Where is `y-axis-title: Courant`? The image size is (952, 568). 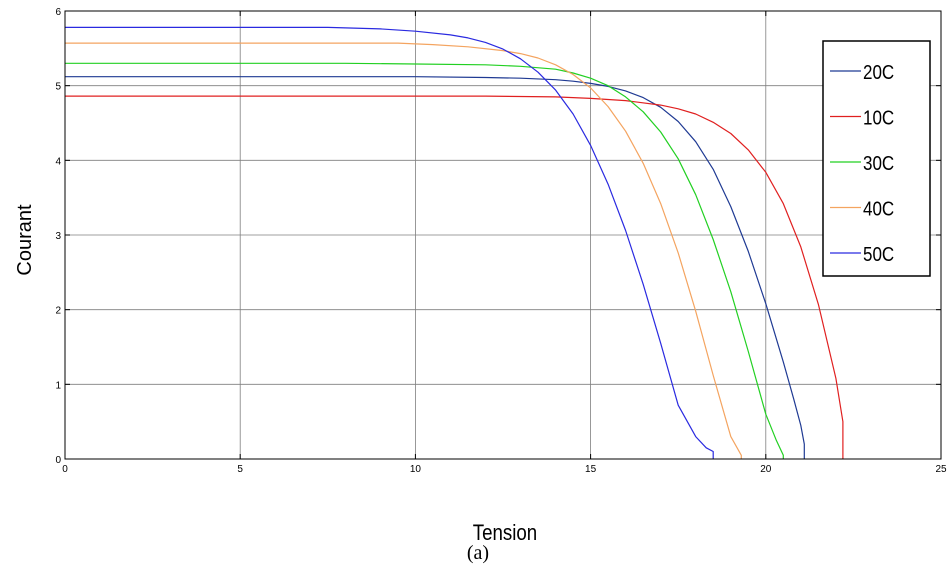
y-axis-title: Courant is located at coordinates (25, 240).